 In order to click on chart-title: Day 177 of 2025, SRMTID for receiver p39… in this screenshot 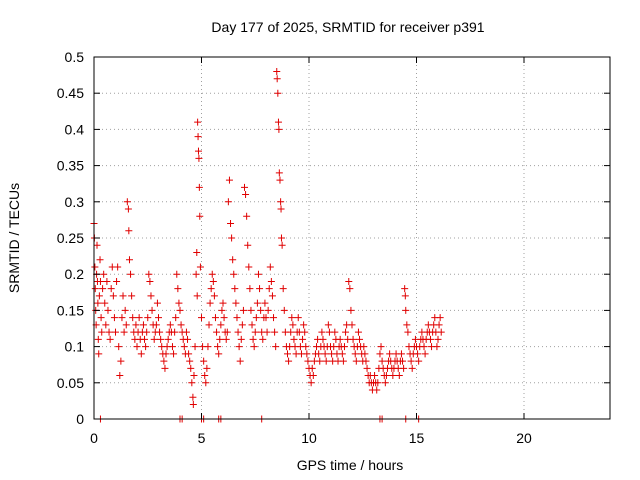, I will do `click(347, 27)`.